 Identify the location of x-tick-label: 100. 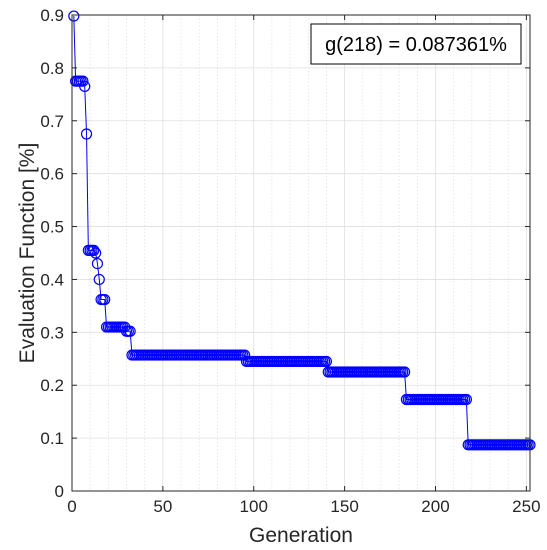
(254, 506).